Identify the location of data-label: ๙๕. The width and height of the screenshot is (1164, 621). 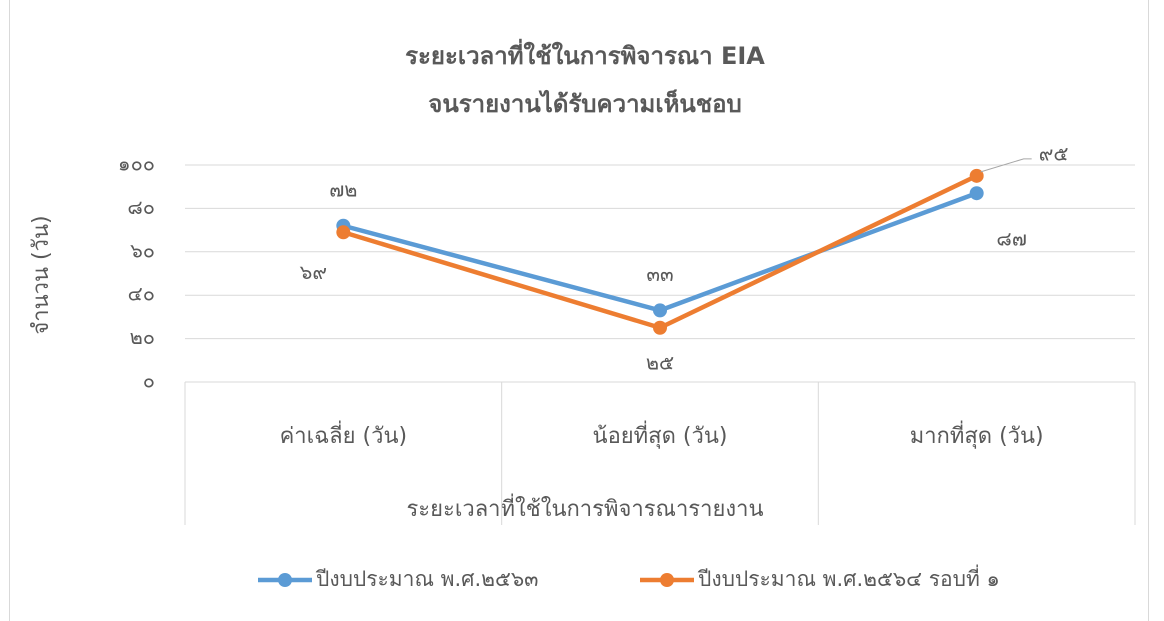
(1054, 153).